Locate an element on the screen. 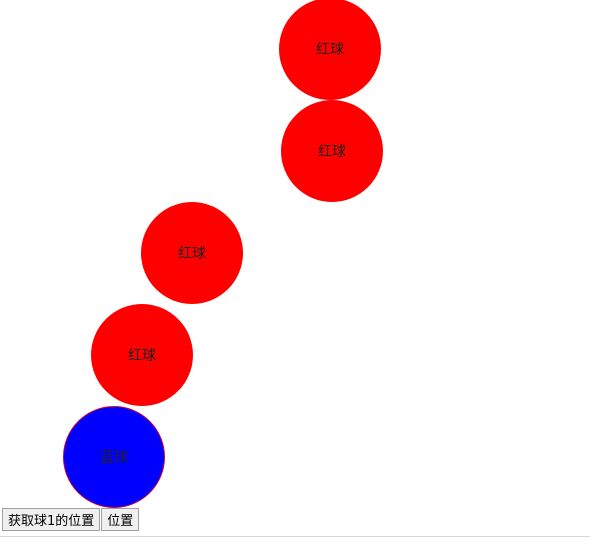 The height and width of the screenshot is (540, 590). red-ball-4: 红球 is located at coordinates (142, 355).